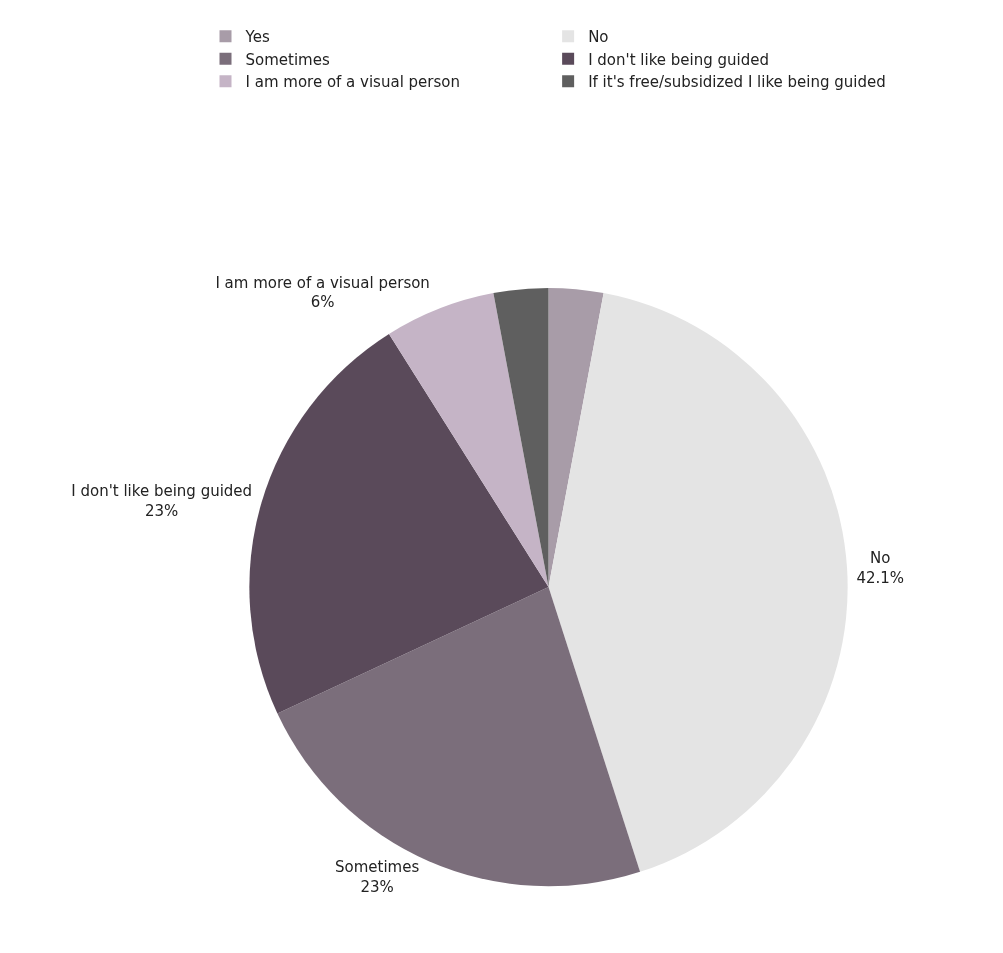 Image resolution: width=1003 pixels, height=953 pixels. I want to click on data-label: 42.1%, so click(880, 577).